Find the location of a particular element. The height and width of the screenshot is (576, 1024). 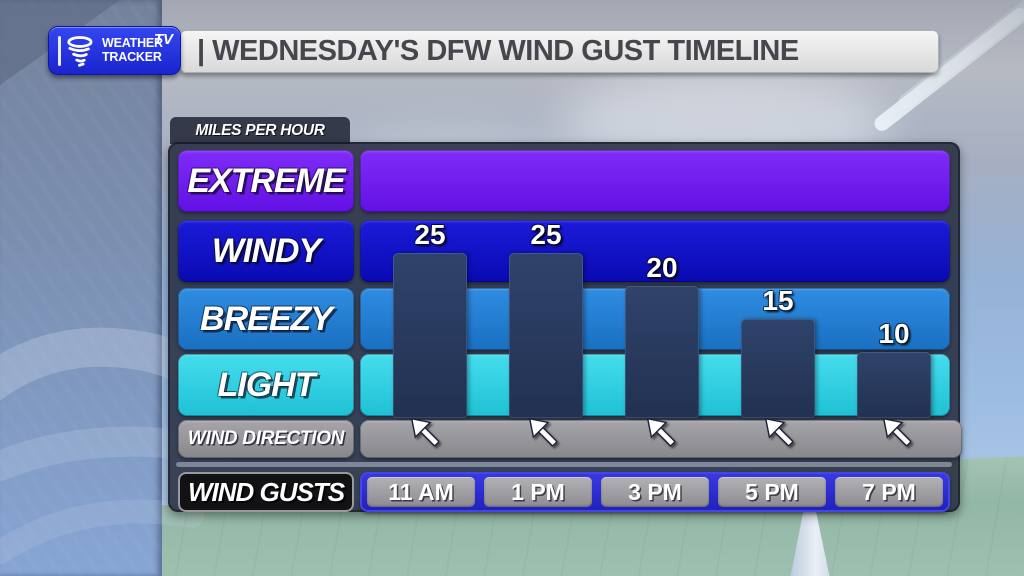

wind-direction-strip is located at coordinates (661, 437).